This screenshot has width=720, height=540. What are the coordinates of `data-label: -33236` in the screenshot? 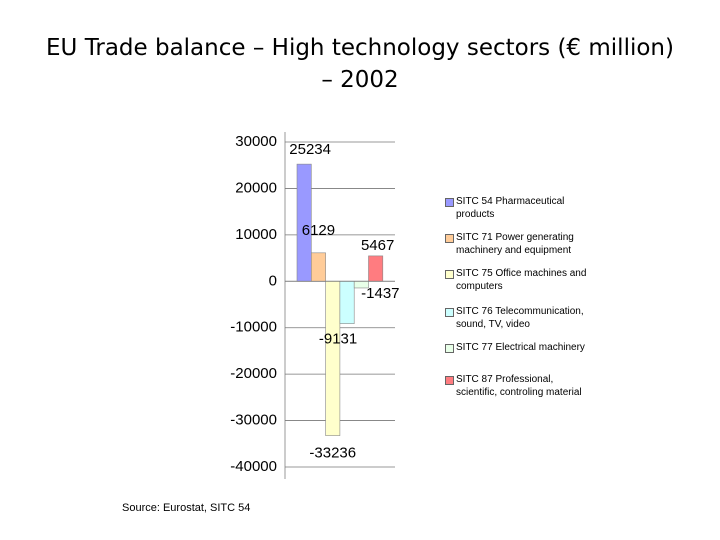 It's located at (332, 453).